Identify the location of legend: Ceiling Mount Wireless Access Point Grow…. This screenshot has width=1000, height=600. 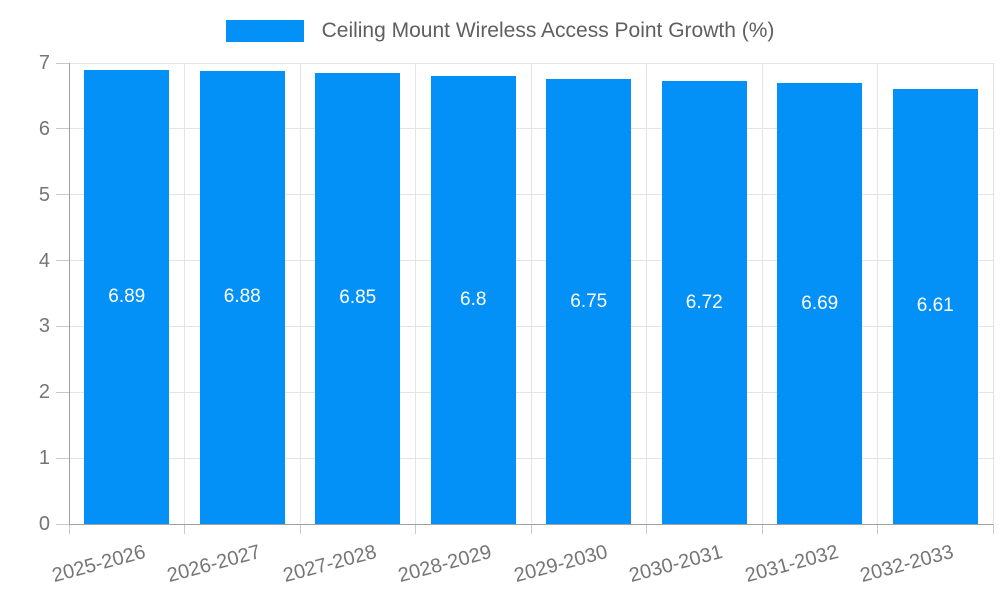
(500, 31).